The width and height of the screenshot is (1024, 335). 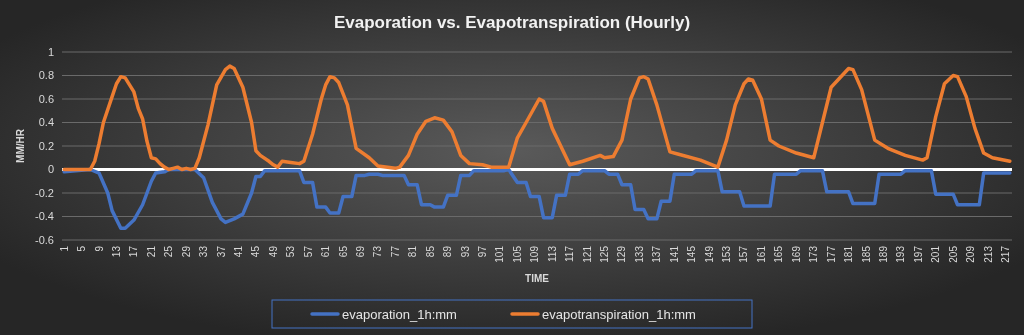 What do you see at coordinates (46, 98) in the screenshot?
I see `y-tick-label: 0.6` at bounding box center [46, 98].